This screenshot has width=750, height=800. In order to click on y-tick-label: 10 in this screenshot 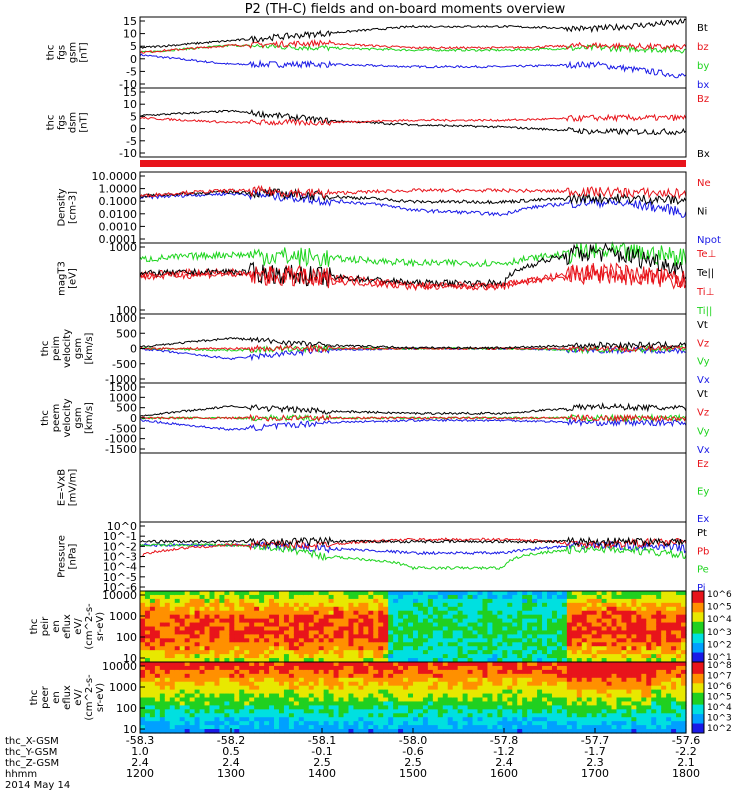, I will do `click(130, 34)`.